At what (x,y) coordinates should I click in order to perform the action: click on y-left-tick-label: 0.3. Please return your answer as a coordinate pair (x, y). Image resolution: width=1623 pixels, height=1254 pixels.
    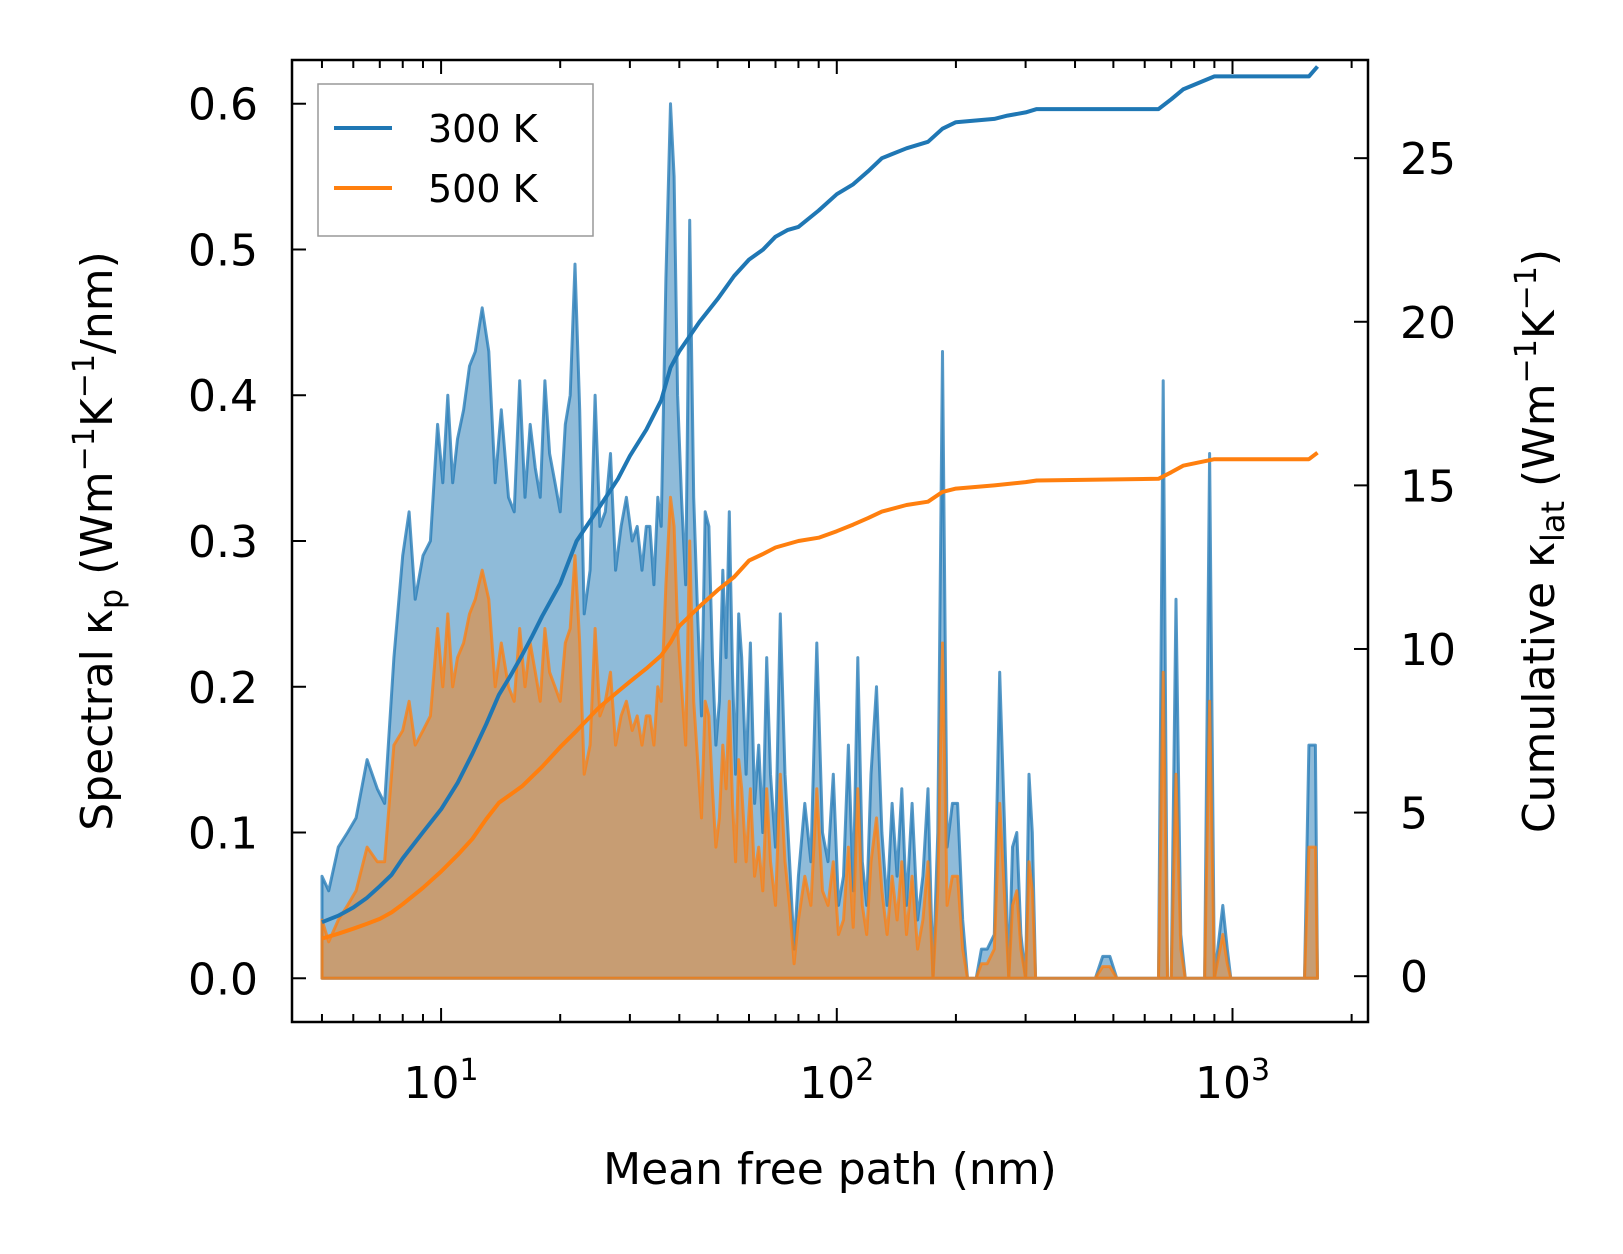
    Looking at the image, I should click on (223, 542).